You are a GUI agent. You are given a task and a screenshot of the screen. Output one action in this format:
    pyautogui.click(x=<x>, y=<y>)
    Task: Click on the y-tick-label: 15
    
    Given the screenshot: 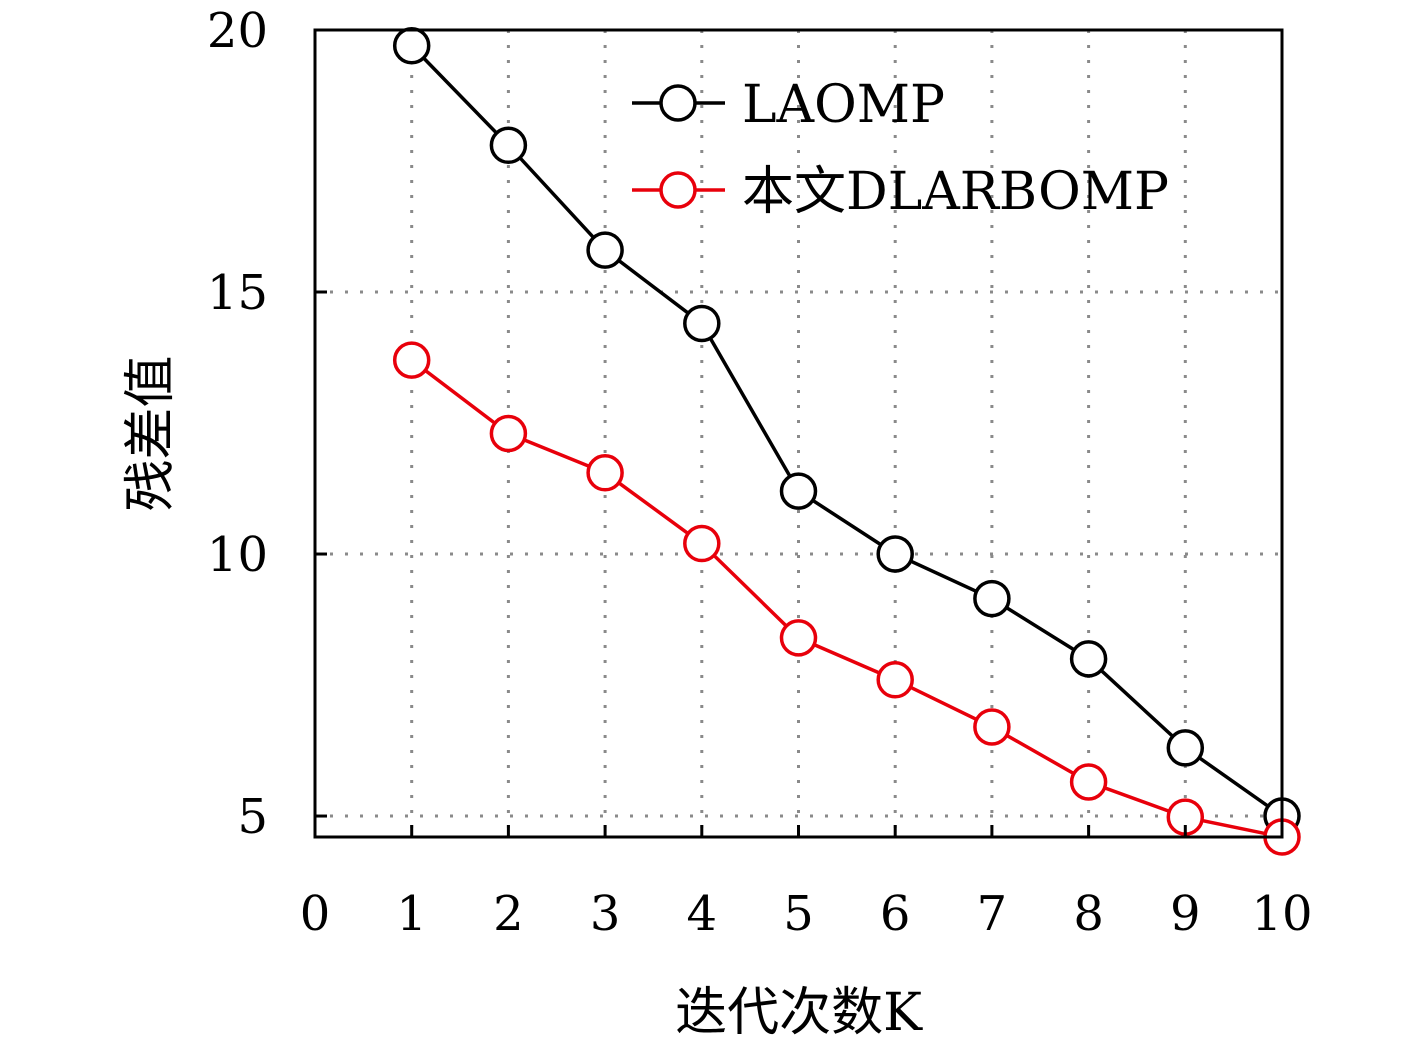 What is the action you would take?
    pyautogui.click(x=237, y=293)
    